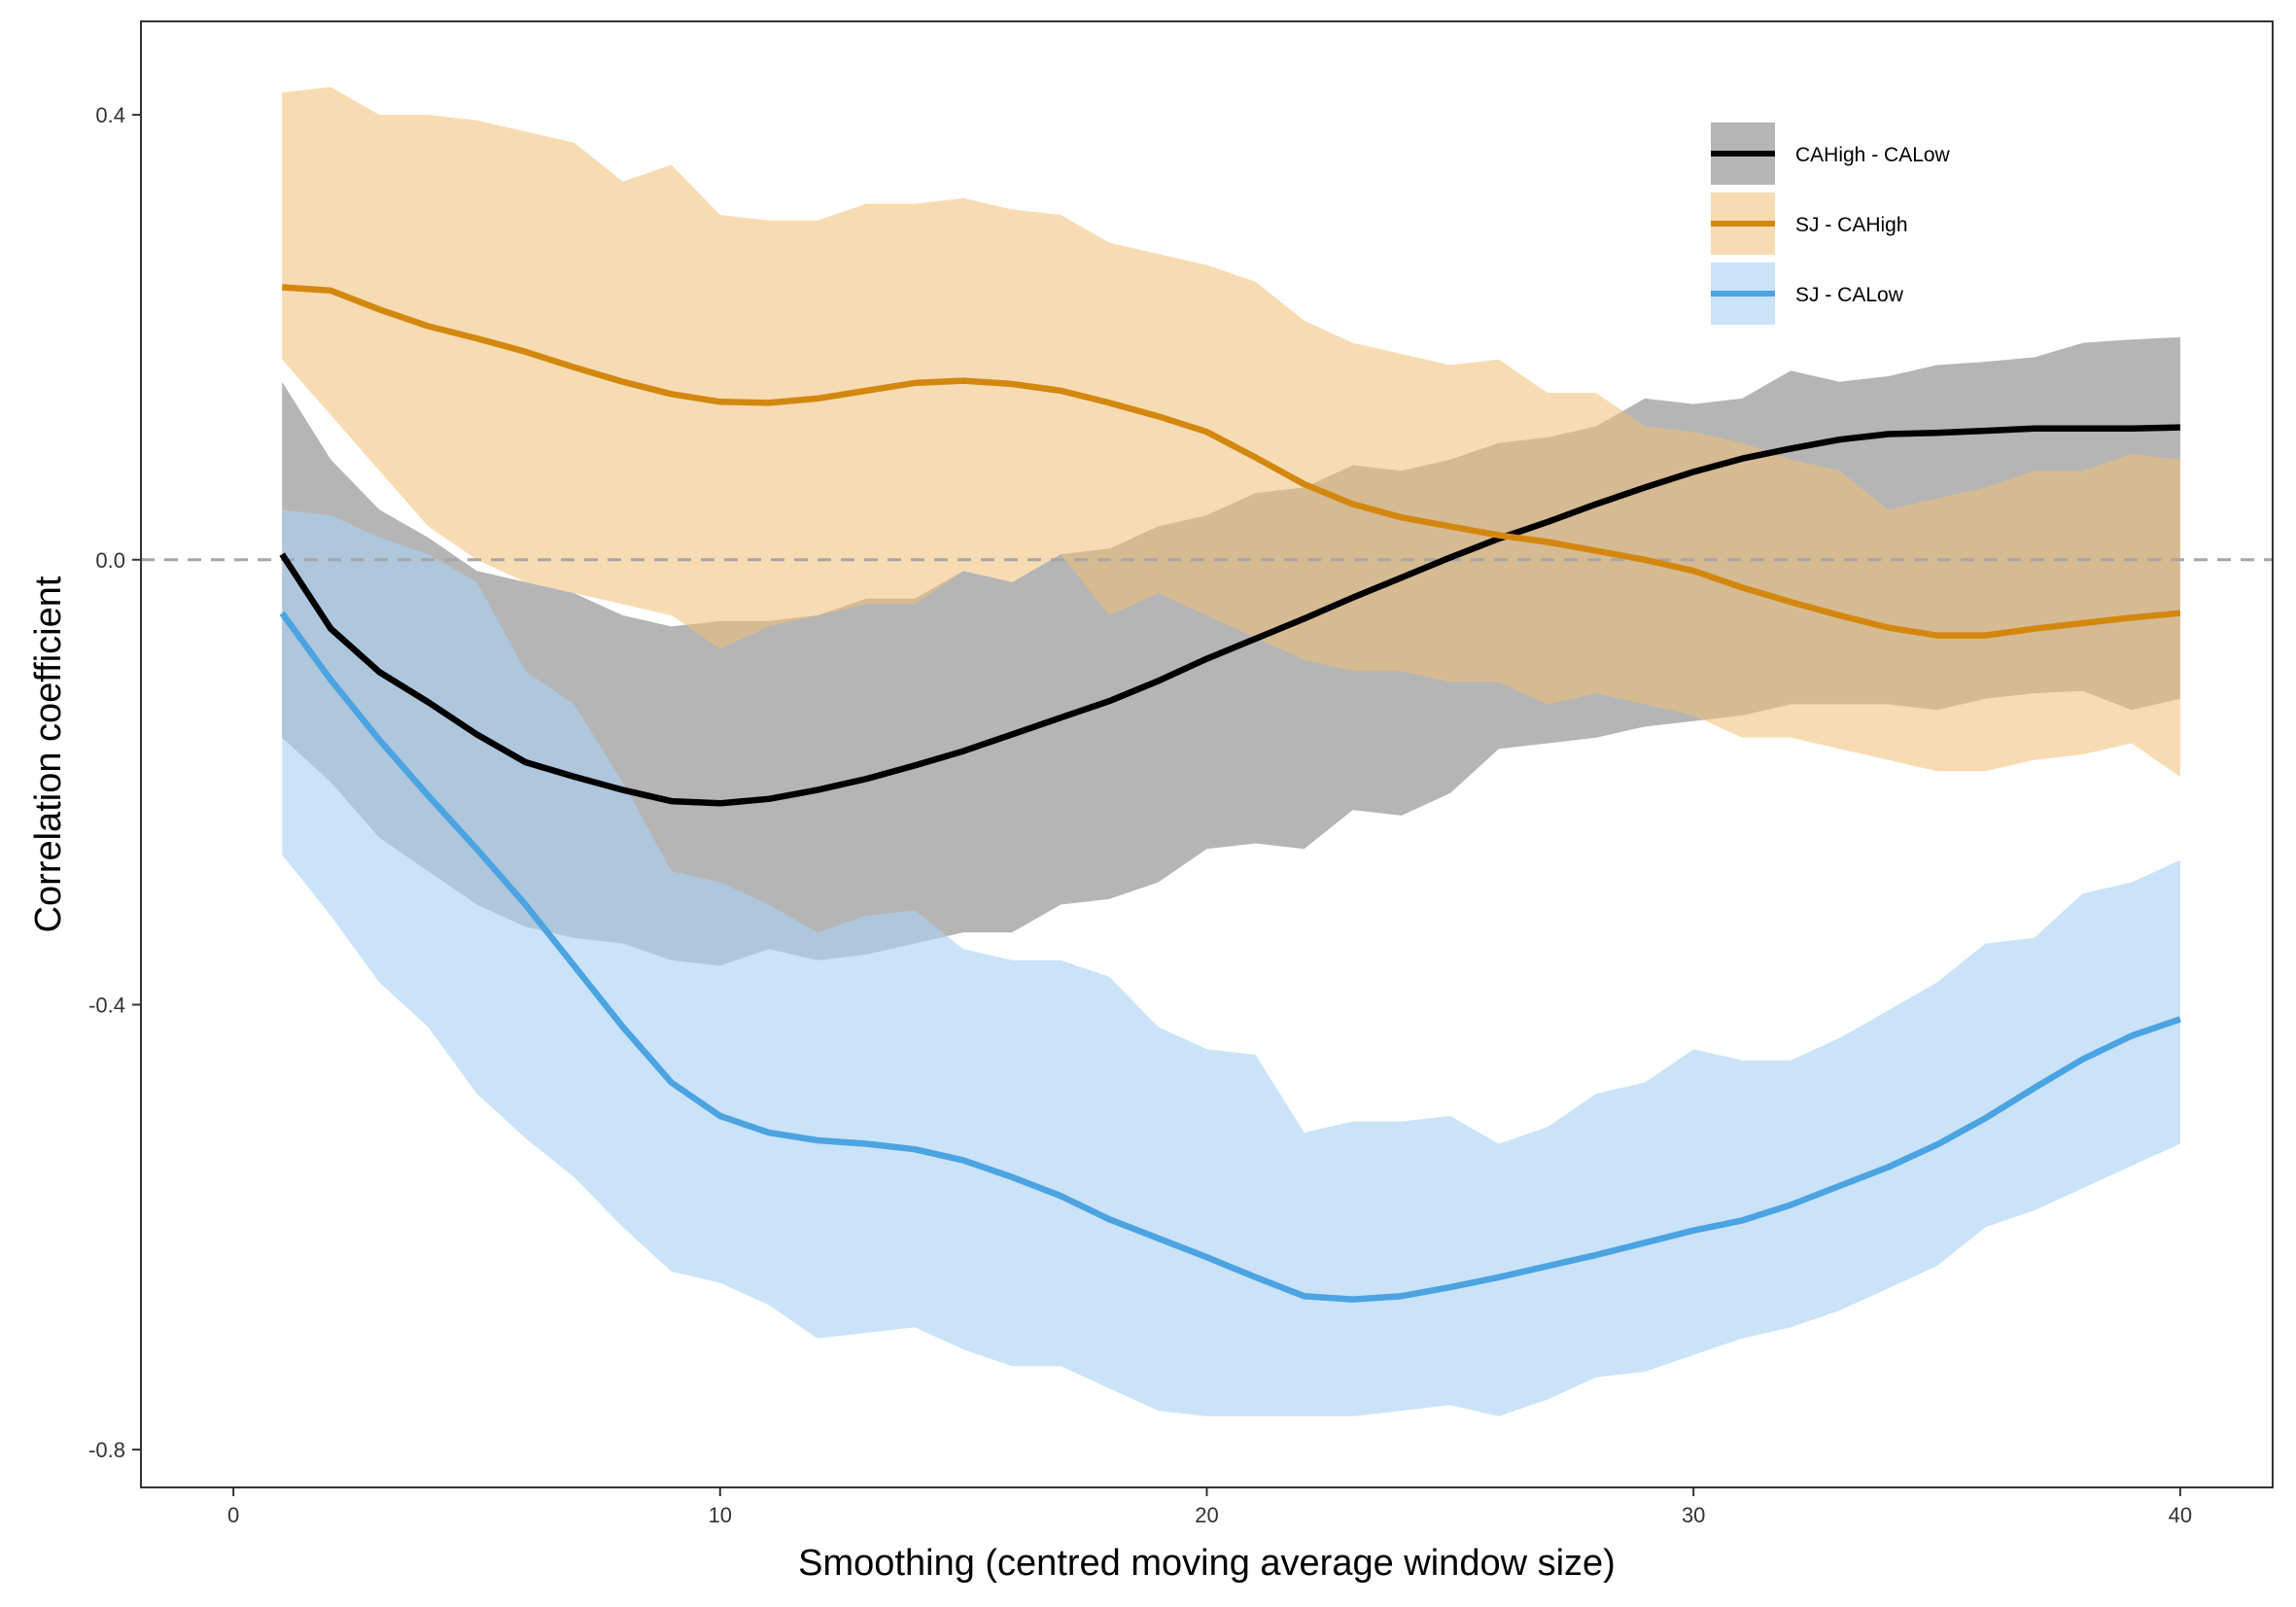 The width and height of the screenshot is (2296, 1607). What do you see at coordinates (233, 1515) in the screenshot?
I see `x-tick-label: 0` at bounding box center [233, 1515].